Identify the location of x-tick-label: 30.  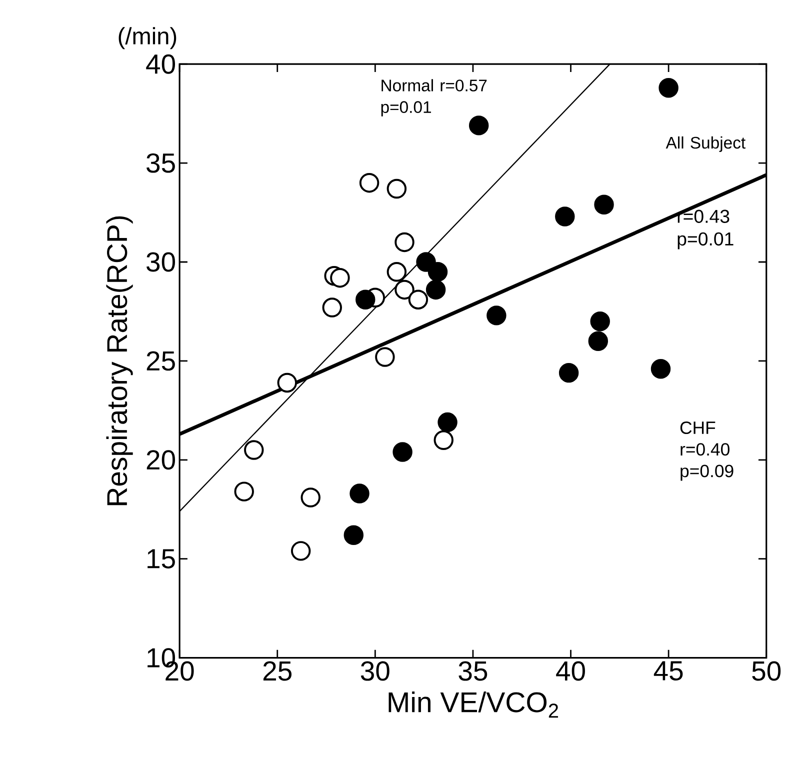
(375, 671).